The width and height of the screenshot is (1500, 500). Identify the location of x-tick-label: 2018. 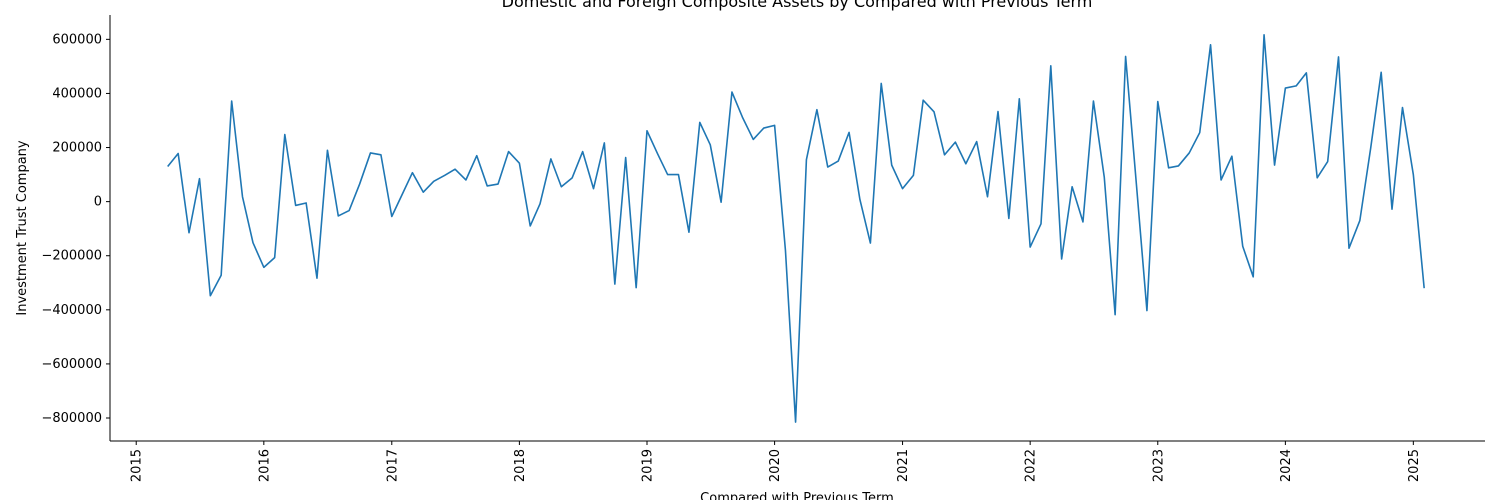
(520, 465).